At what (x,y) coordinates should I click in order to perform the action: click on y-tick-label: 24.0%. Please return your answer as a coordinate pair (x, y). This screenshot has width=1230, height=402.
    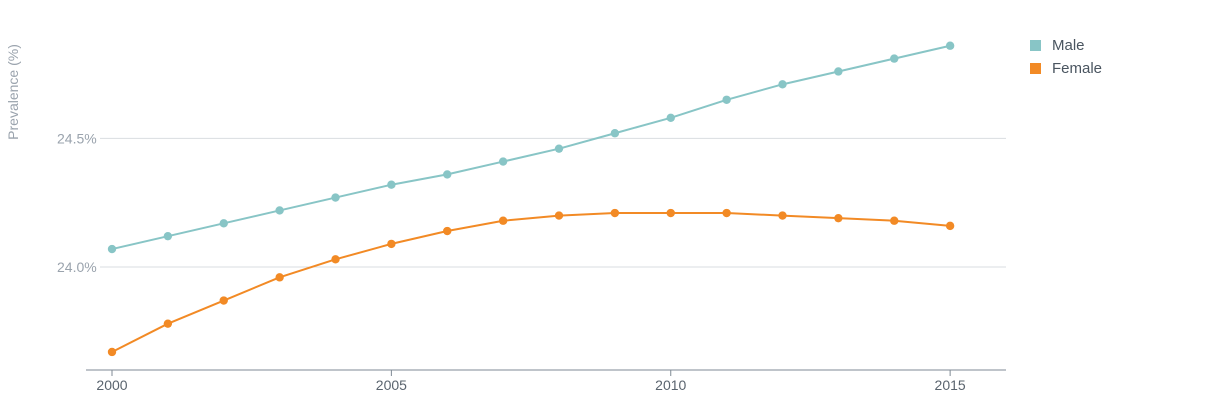
    Looking at the image, I should click on (77, 267).